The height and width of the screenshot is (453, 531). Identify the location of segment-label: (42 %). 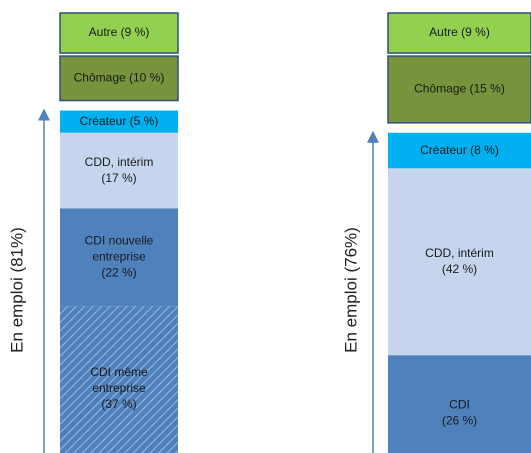
(459, 269).